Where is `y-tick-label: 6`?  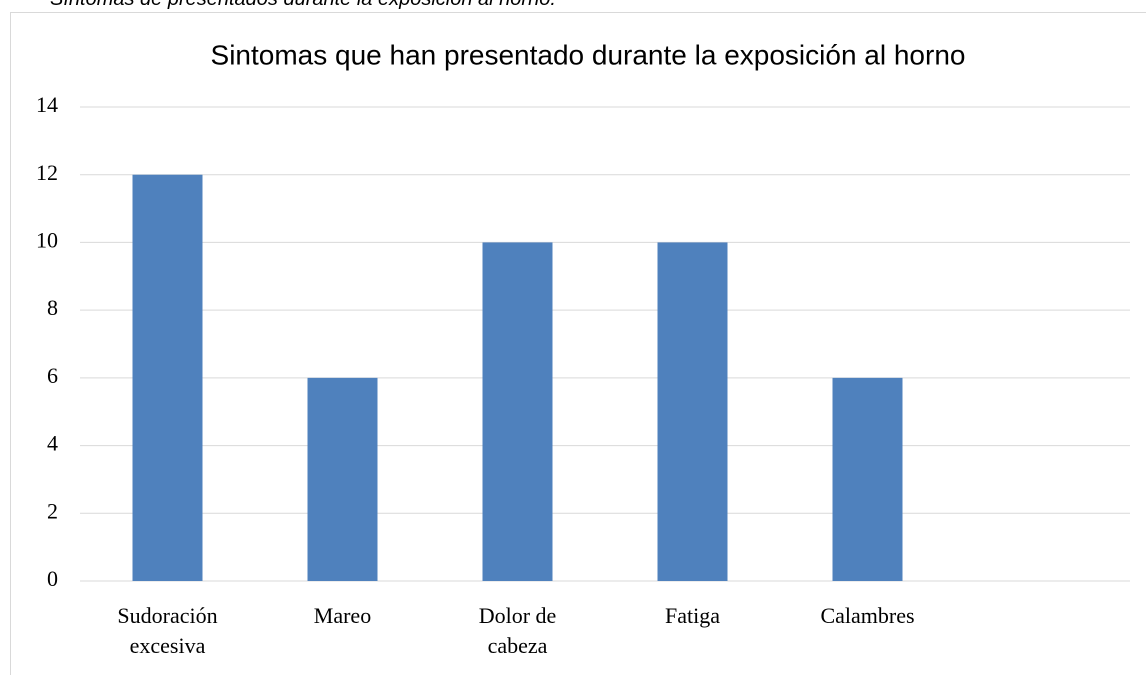 y-tick-label: 6 is located at coordinates (52, 375).